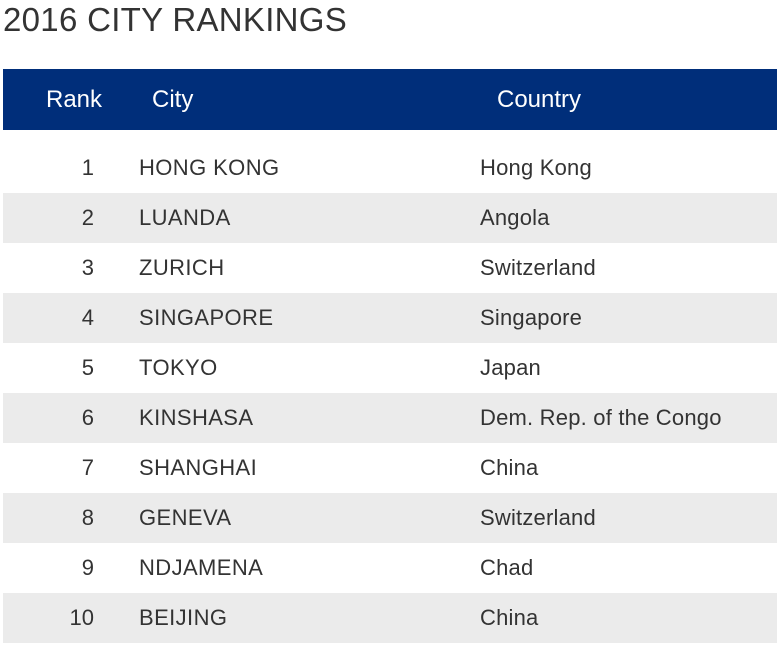  I want to click on table-row: 2 LUANDA Angola, so click(390, 218).